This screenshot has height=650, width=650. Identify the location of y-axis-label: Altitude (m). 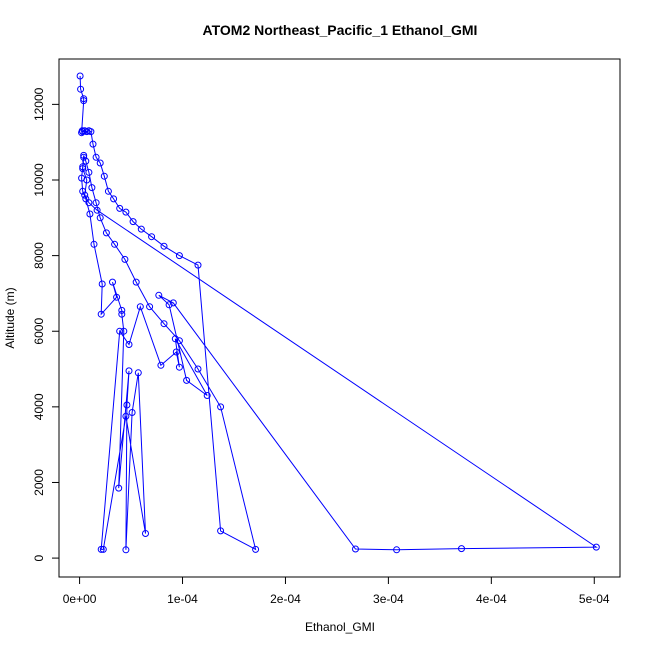
(10, 317).